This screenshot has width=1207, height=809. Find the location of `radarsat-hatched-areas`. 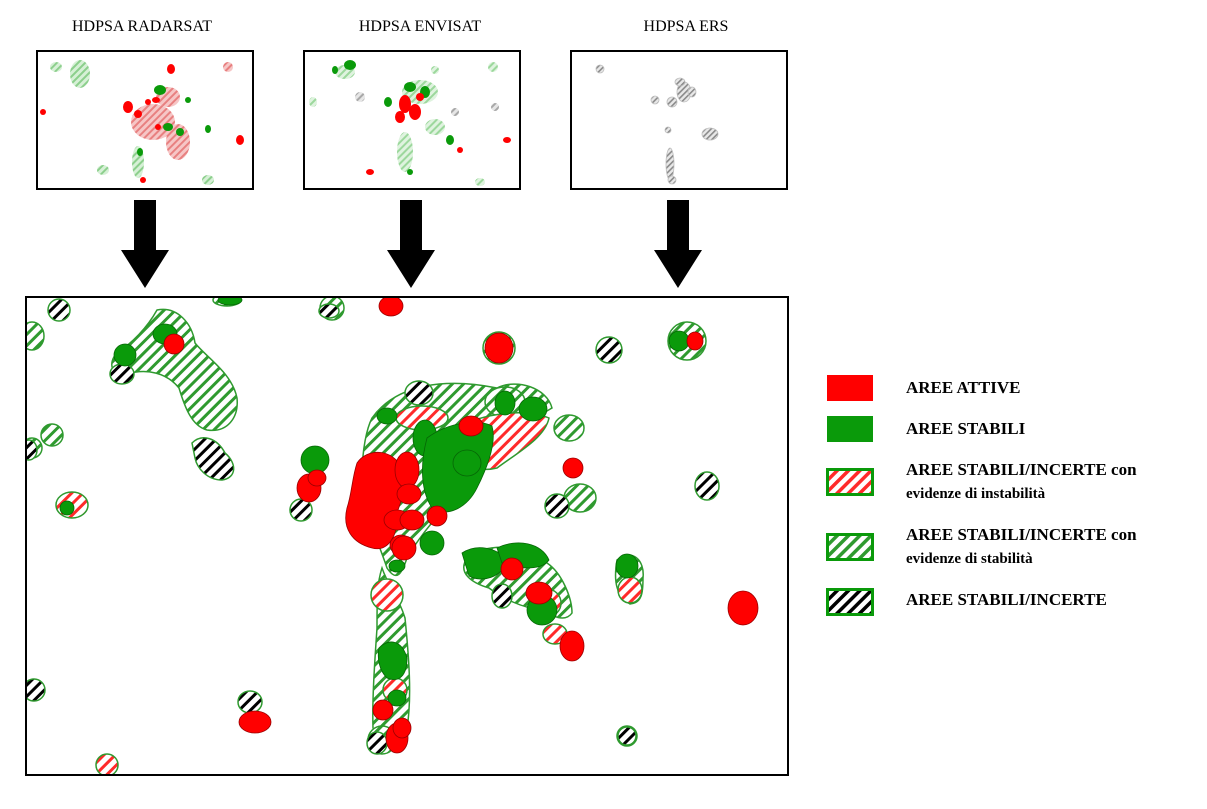

radarsat-hatched-areas is located at coordinates (141, 122).